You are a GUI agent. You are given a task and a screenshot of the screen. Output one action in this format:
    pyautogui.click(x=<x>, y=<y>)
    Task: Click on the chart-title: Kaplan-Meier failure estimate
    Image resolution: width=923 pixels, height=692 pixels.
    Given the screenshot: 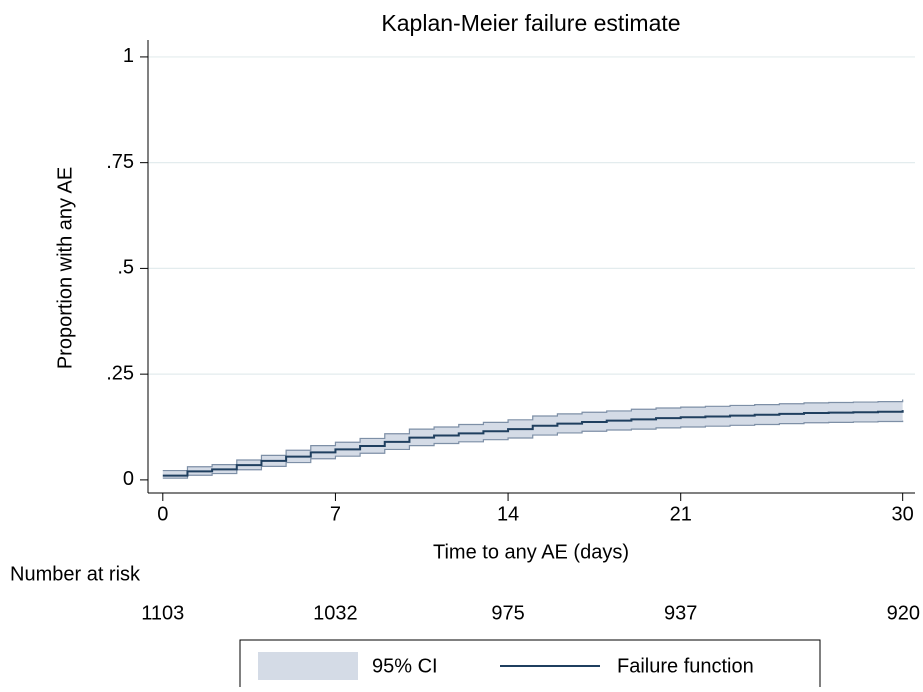 What is the action you would take?
    pyautogui.click(x=530, y=23)
    